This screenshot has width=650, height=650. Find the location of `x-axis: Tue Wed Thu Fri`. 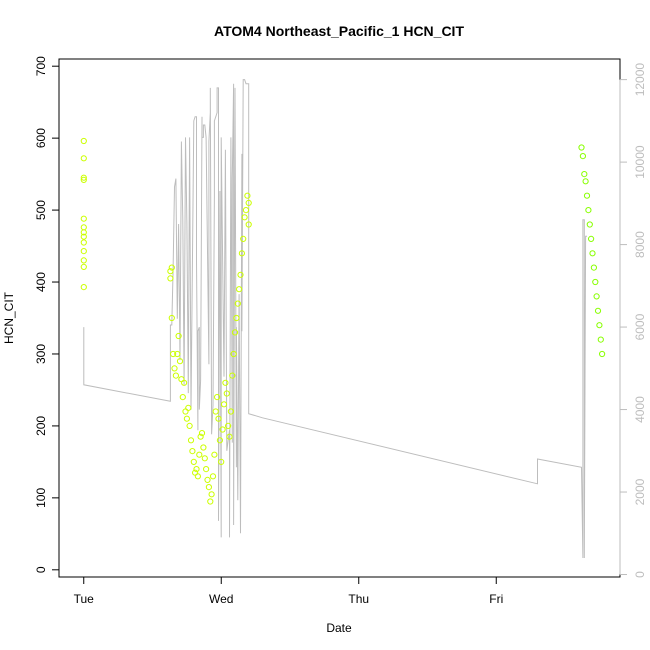

x-axis: Tue Wed Thu Fri is located at coordinates (289, 591).